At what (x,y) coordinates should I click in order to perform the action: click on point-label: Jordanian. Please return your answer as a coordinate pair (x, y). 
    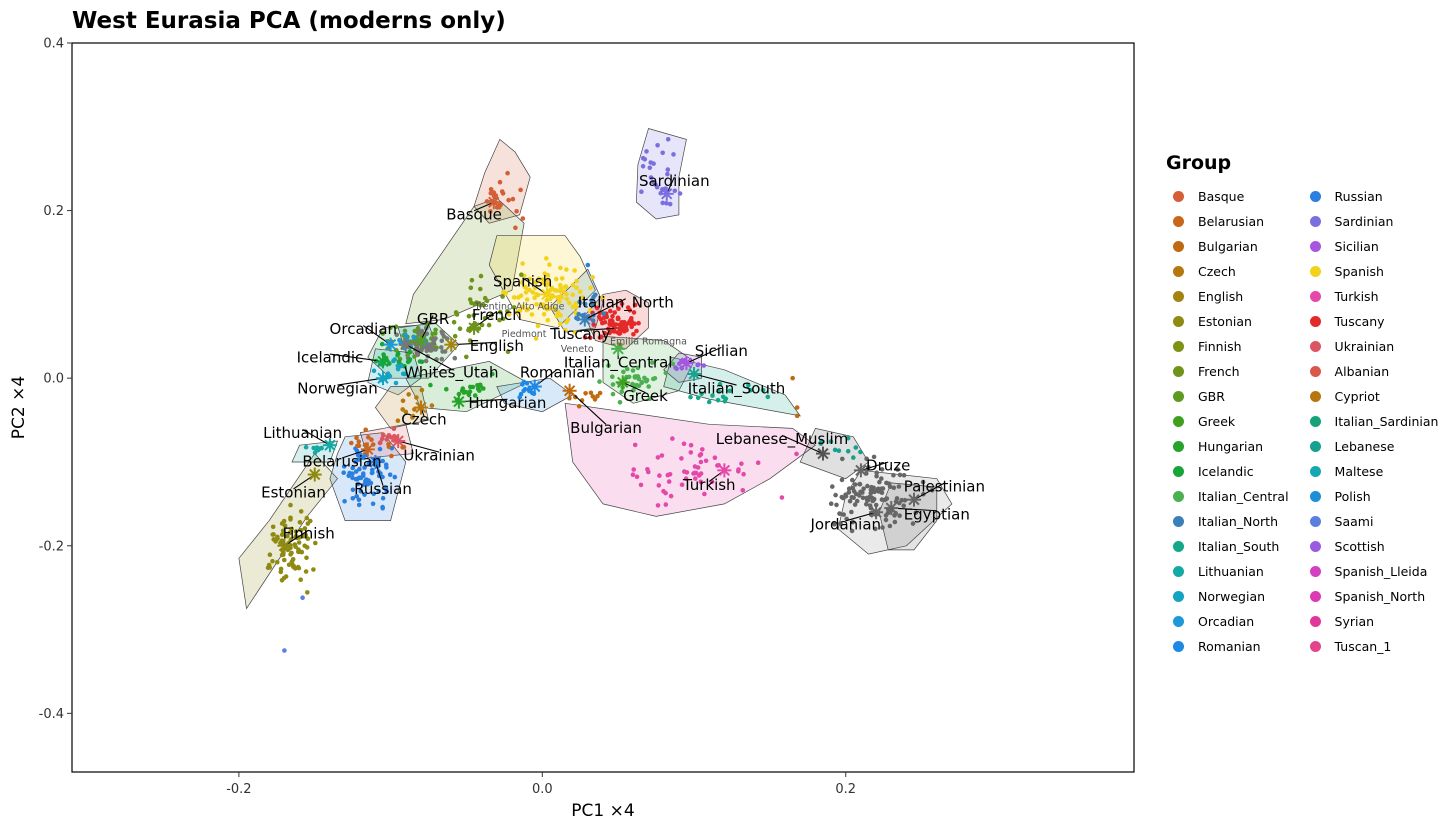
    Looking at the image, I should click on (845, 524).